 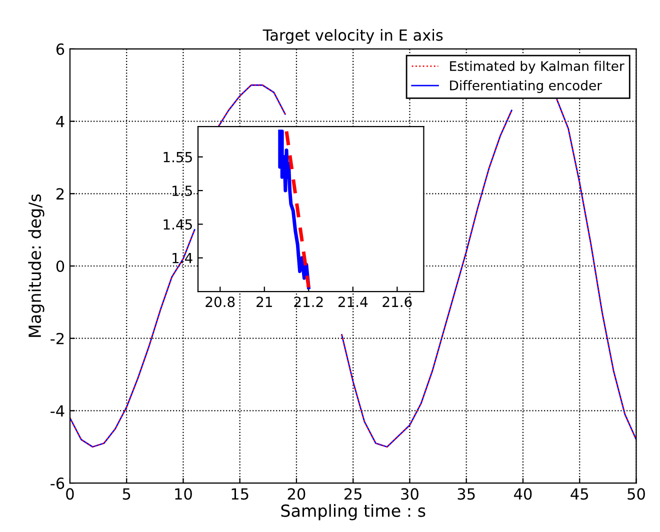 What do you see at coordinates (409, 494) in the screenshot?
I see `x-tick-label: 30` at bounding box center [409, 494].